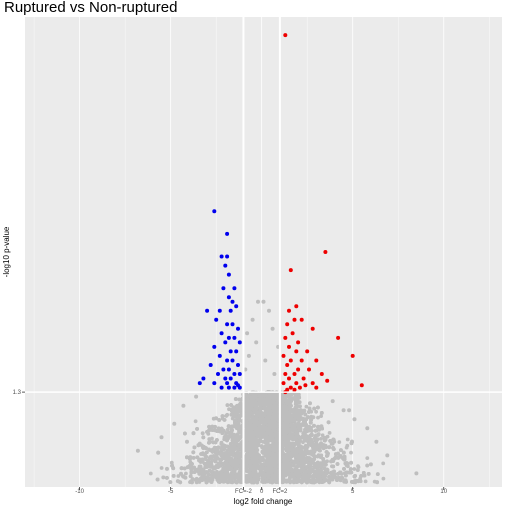 The width and height of the screenshot is (505, 509). Describe the element at coordinates (91, 8) in the screenshot. I see `chart-title: Ruptured vs Non-ruptured` at that location.